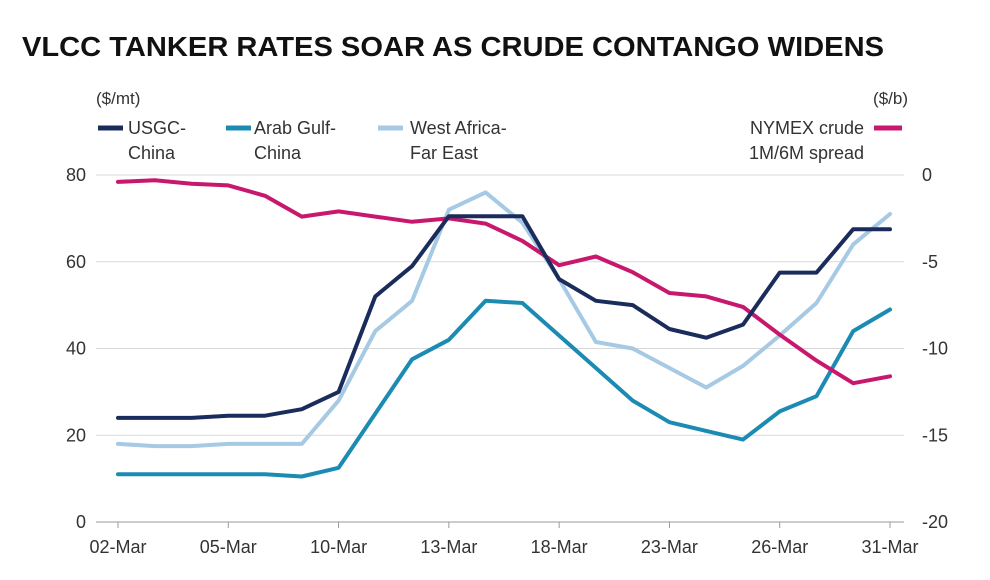 The image size is (990, 580). Describe the element at coordinates (458, 128) in the screenshot. I see `legend-label-west: West Africa-` at that location.